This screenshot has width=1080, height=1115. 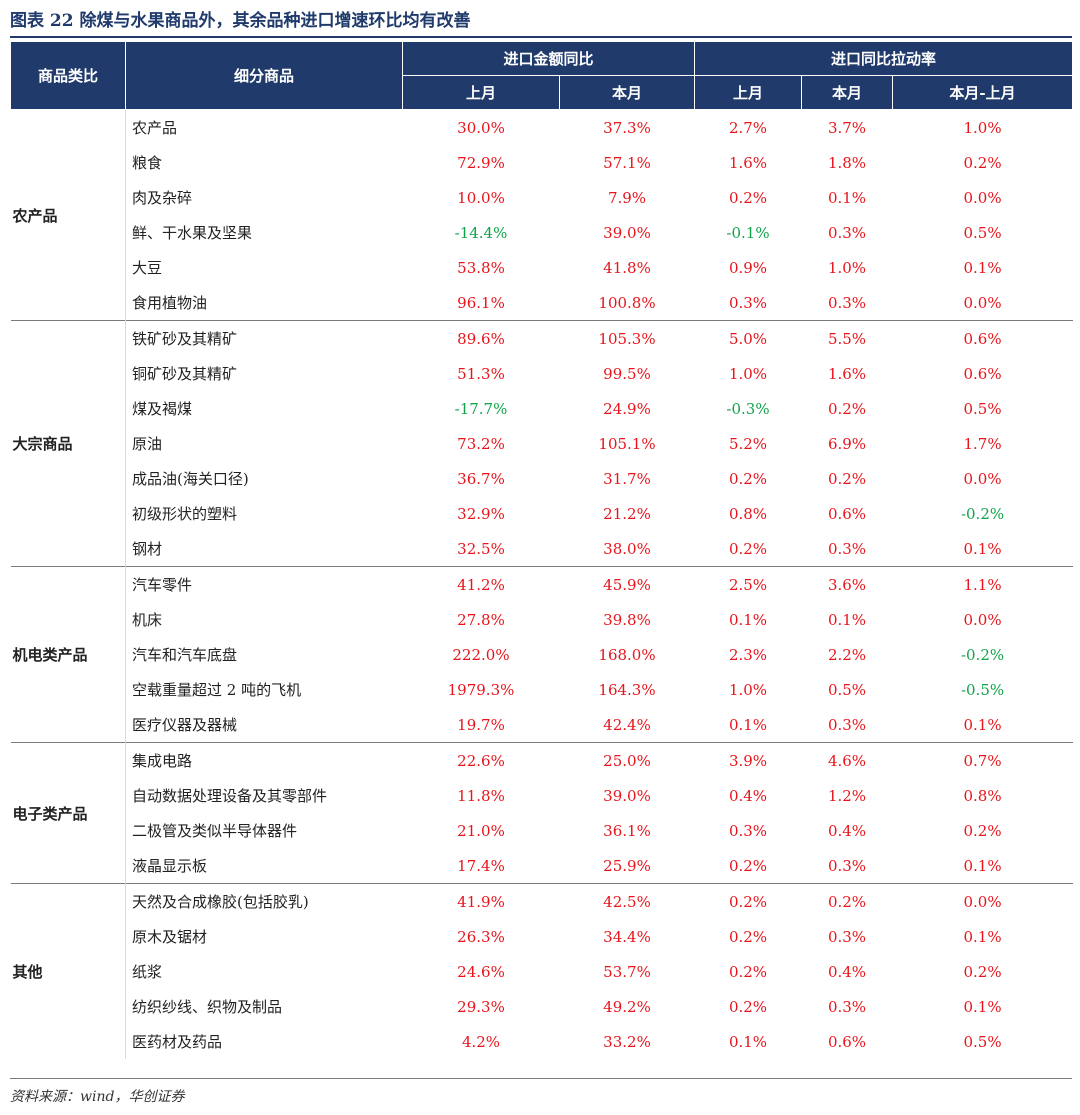 I want to click on prev-month-yoy-cell: 32.5%, so click(x=481, y=548).